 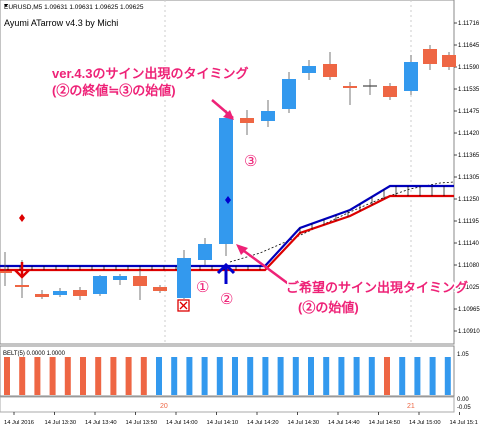 I want to click on belt-histogram, so click(x=227, y=376).